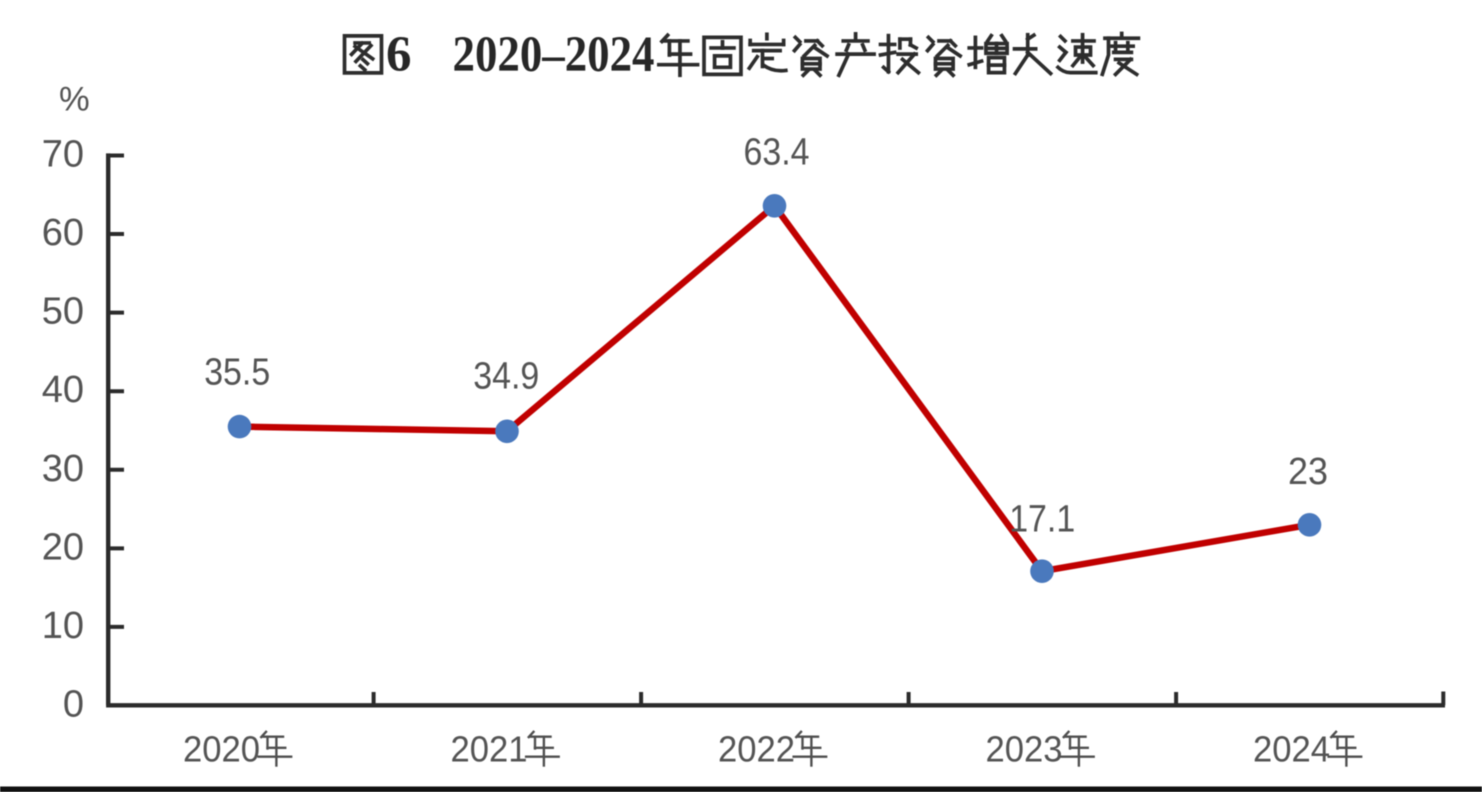 This screenshot has width=1482, height=792. I want to click on svg-text: 50, so click(63, 312).